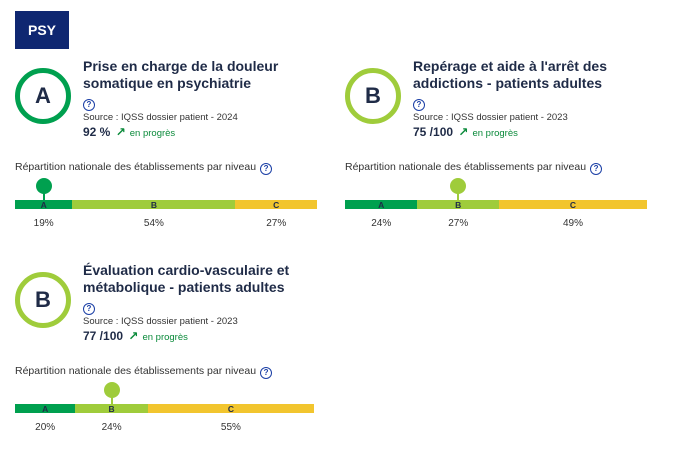 The height and width of the screenshot is (456, 687). What do you see at coordinates (103, 336) in the screenshot?
I see `score-number: 77 /100` at bounding box center [103, 336].